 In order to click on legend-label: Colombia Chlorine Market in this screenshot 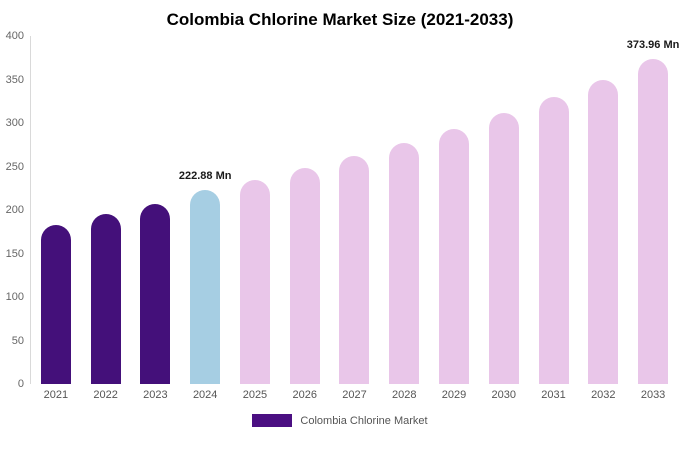, I will do `click(364, 420)`.